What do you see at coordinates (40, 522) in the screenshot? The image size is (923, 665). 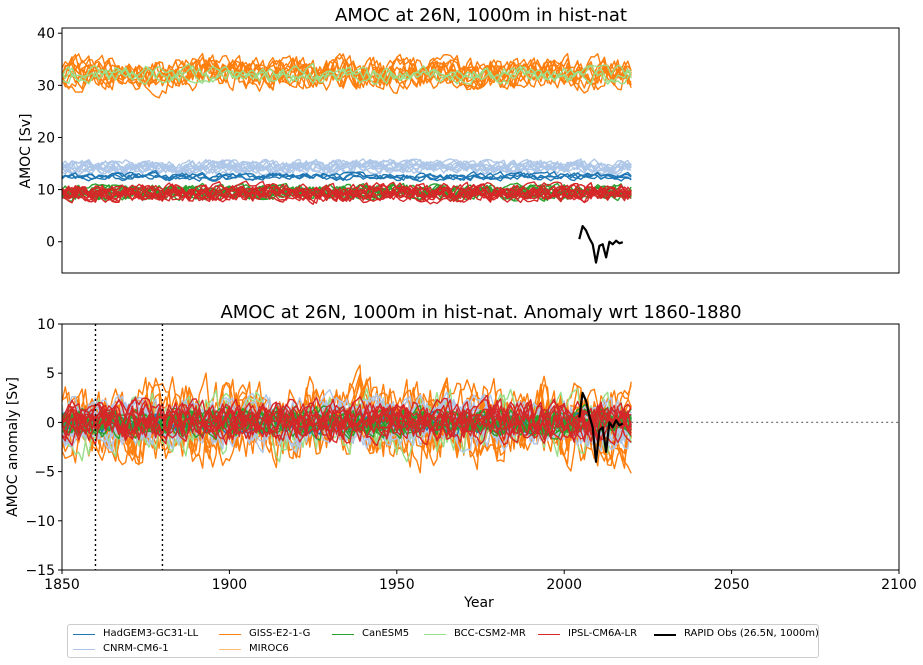 I see `bottom-y-tick-label: −10` at bounding box center [40, 522].